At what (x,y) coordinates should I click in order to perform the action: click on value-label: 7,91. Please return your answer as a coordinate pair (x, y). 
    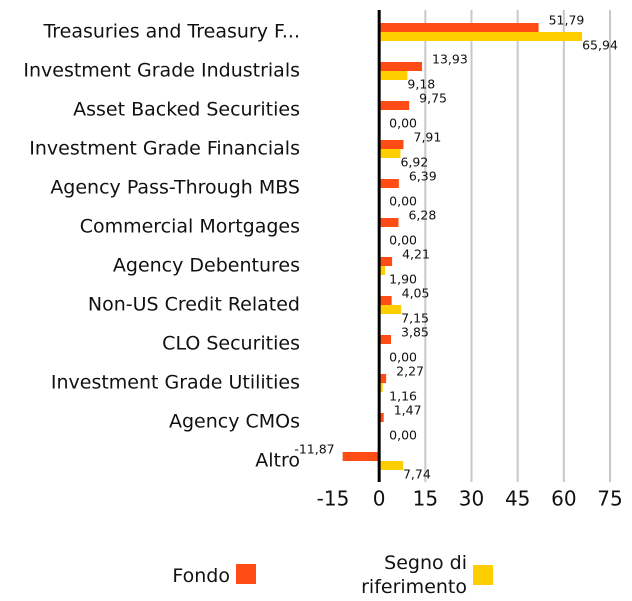
    Looking at the image, I should click on (428, 137).